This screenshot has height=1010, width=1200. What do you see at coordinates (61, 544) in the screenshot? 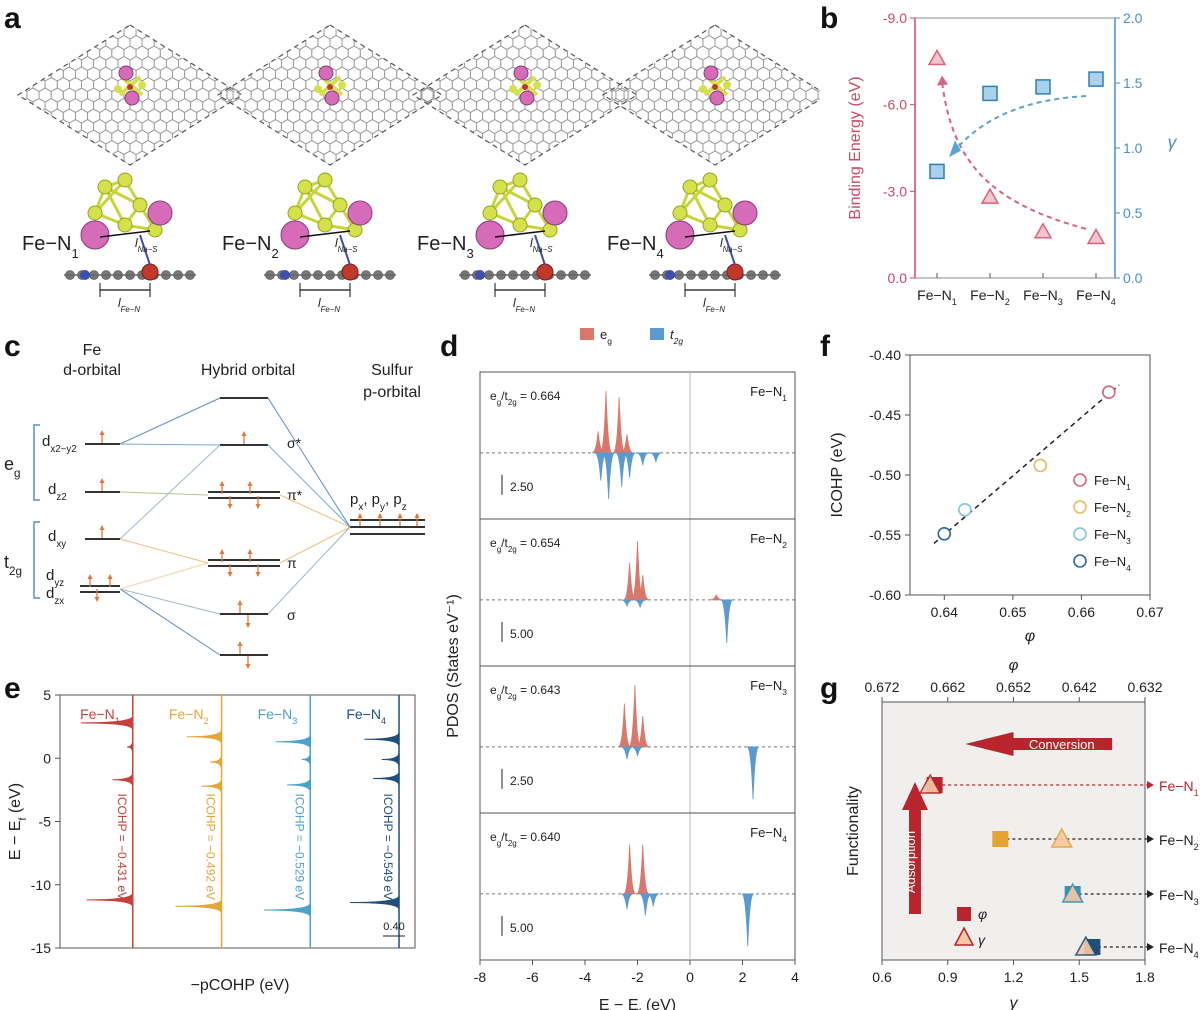
I see `text-sub: xy` at bounding box center [61, 544].